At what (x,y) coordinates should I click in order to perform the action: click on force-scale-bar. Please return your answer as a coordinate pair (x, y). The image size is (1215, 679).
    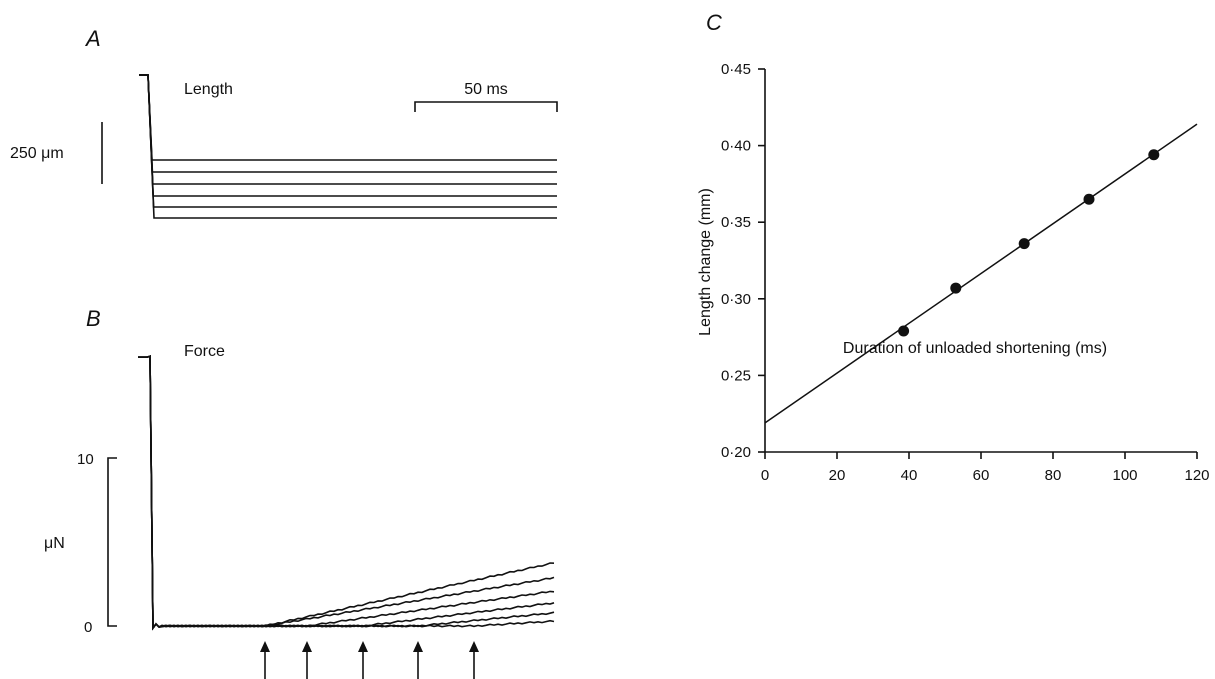
    Looking at the image, I should click on (112, 542).